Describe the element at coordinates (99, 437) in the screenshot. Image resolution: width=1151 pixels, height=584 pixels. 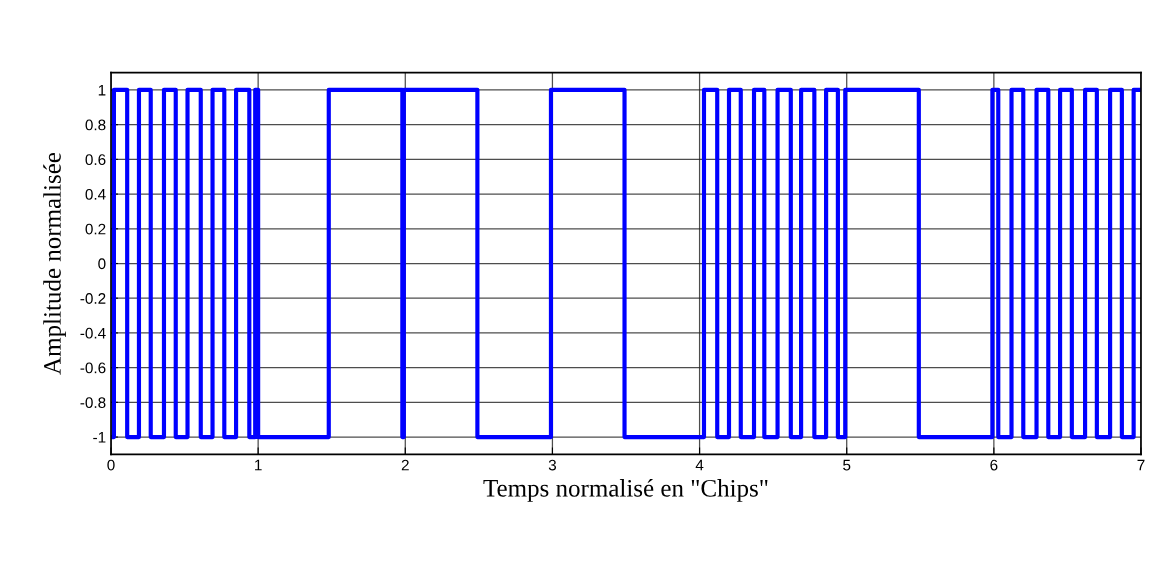
I see `y-tick-label: -1` at that location.